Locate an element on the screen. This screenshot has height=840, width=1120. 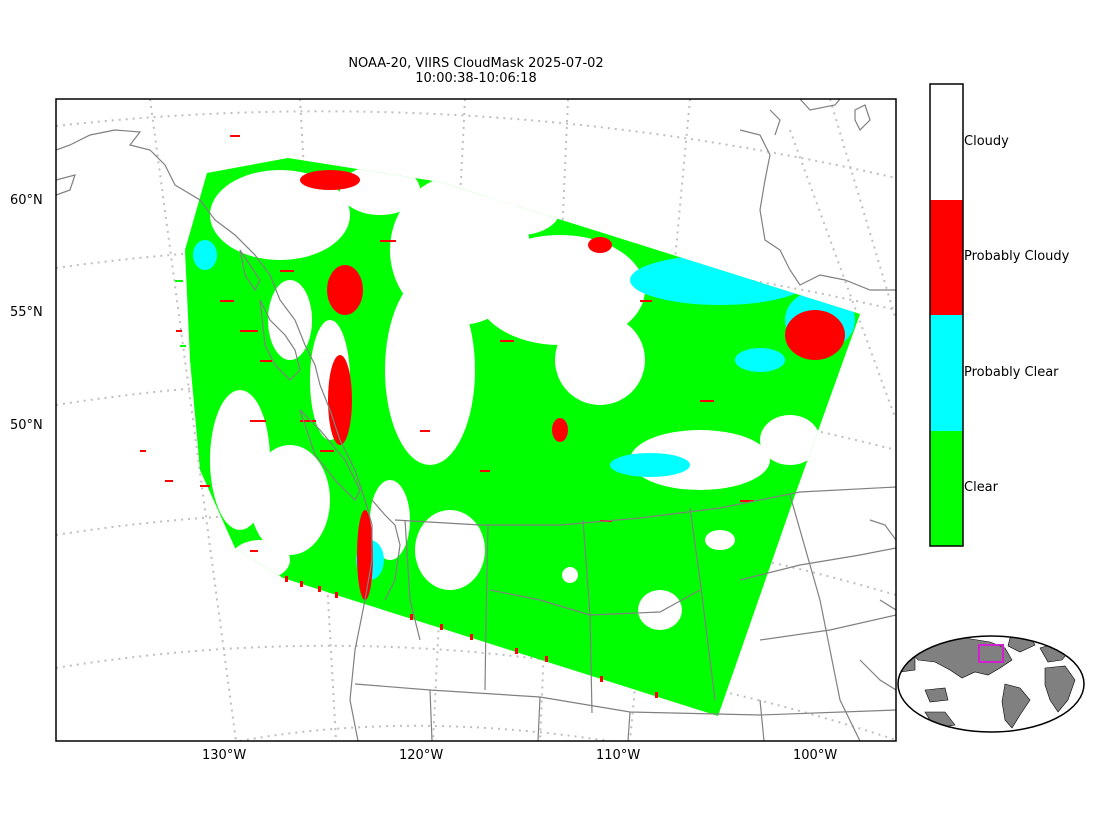
lon-label-110: 110°W is located at coordinates (618, 755).